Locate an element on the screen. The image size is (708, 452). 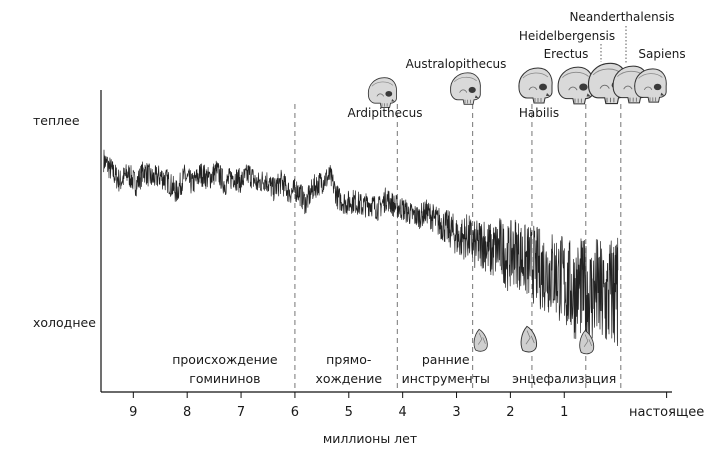
species-label: Heidelbergensis is located at coordinates (567, 36).